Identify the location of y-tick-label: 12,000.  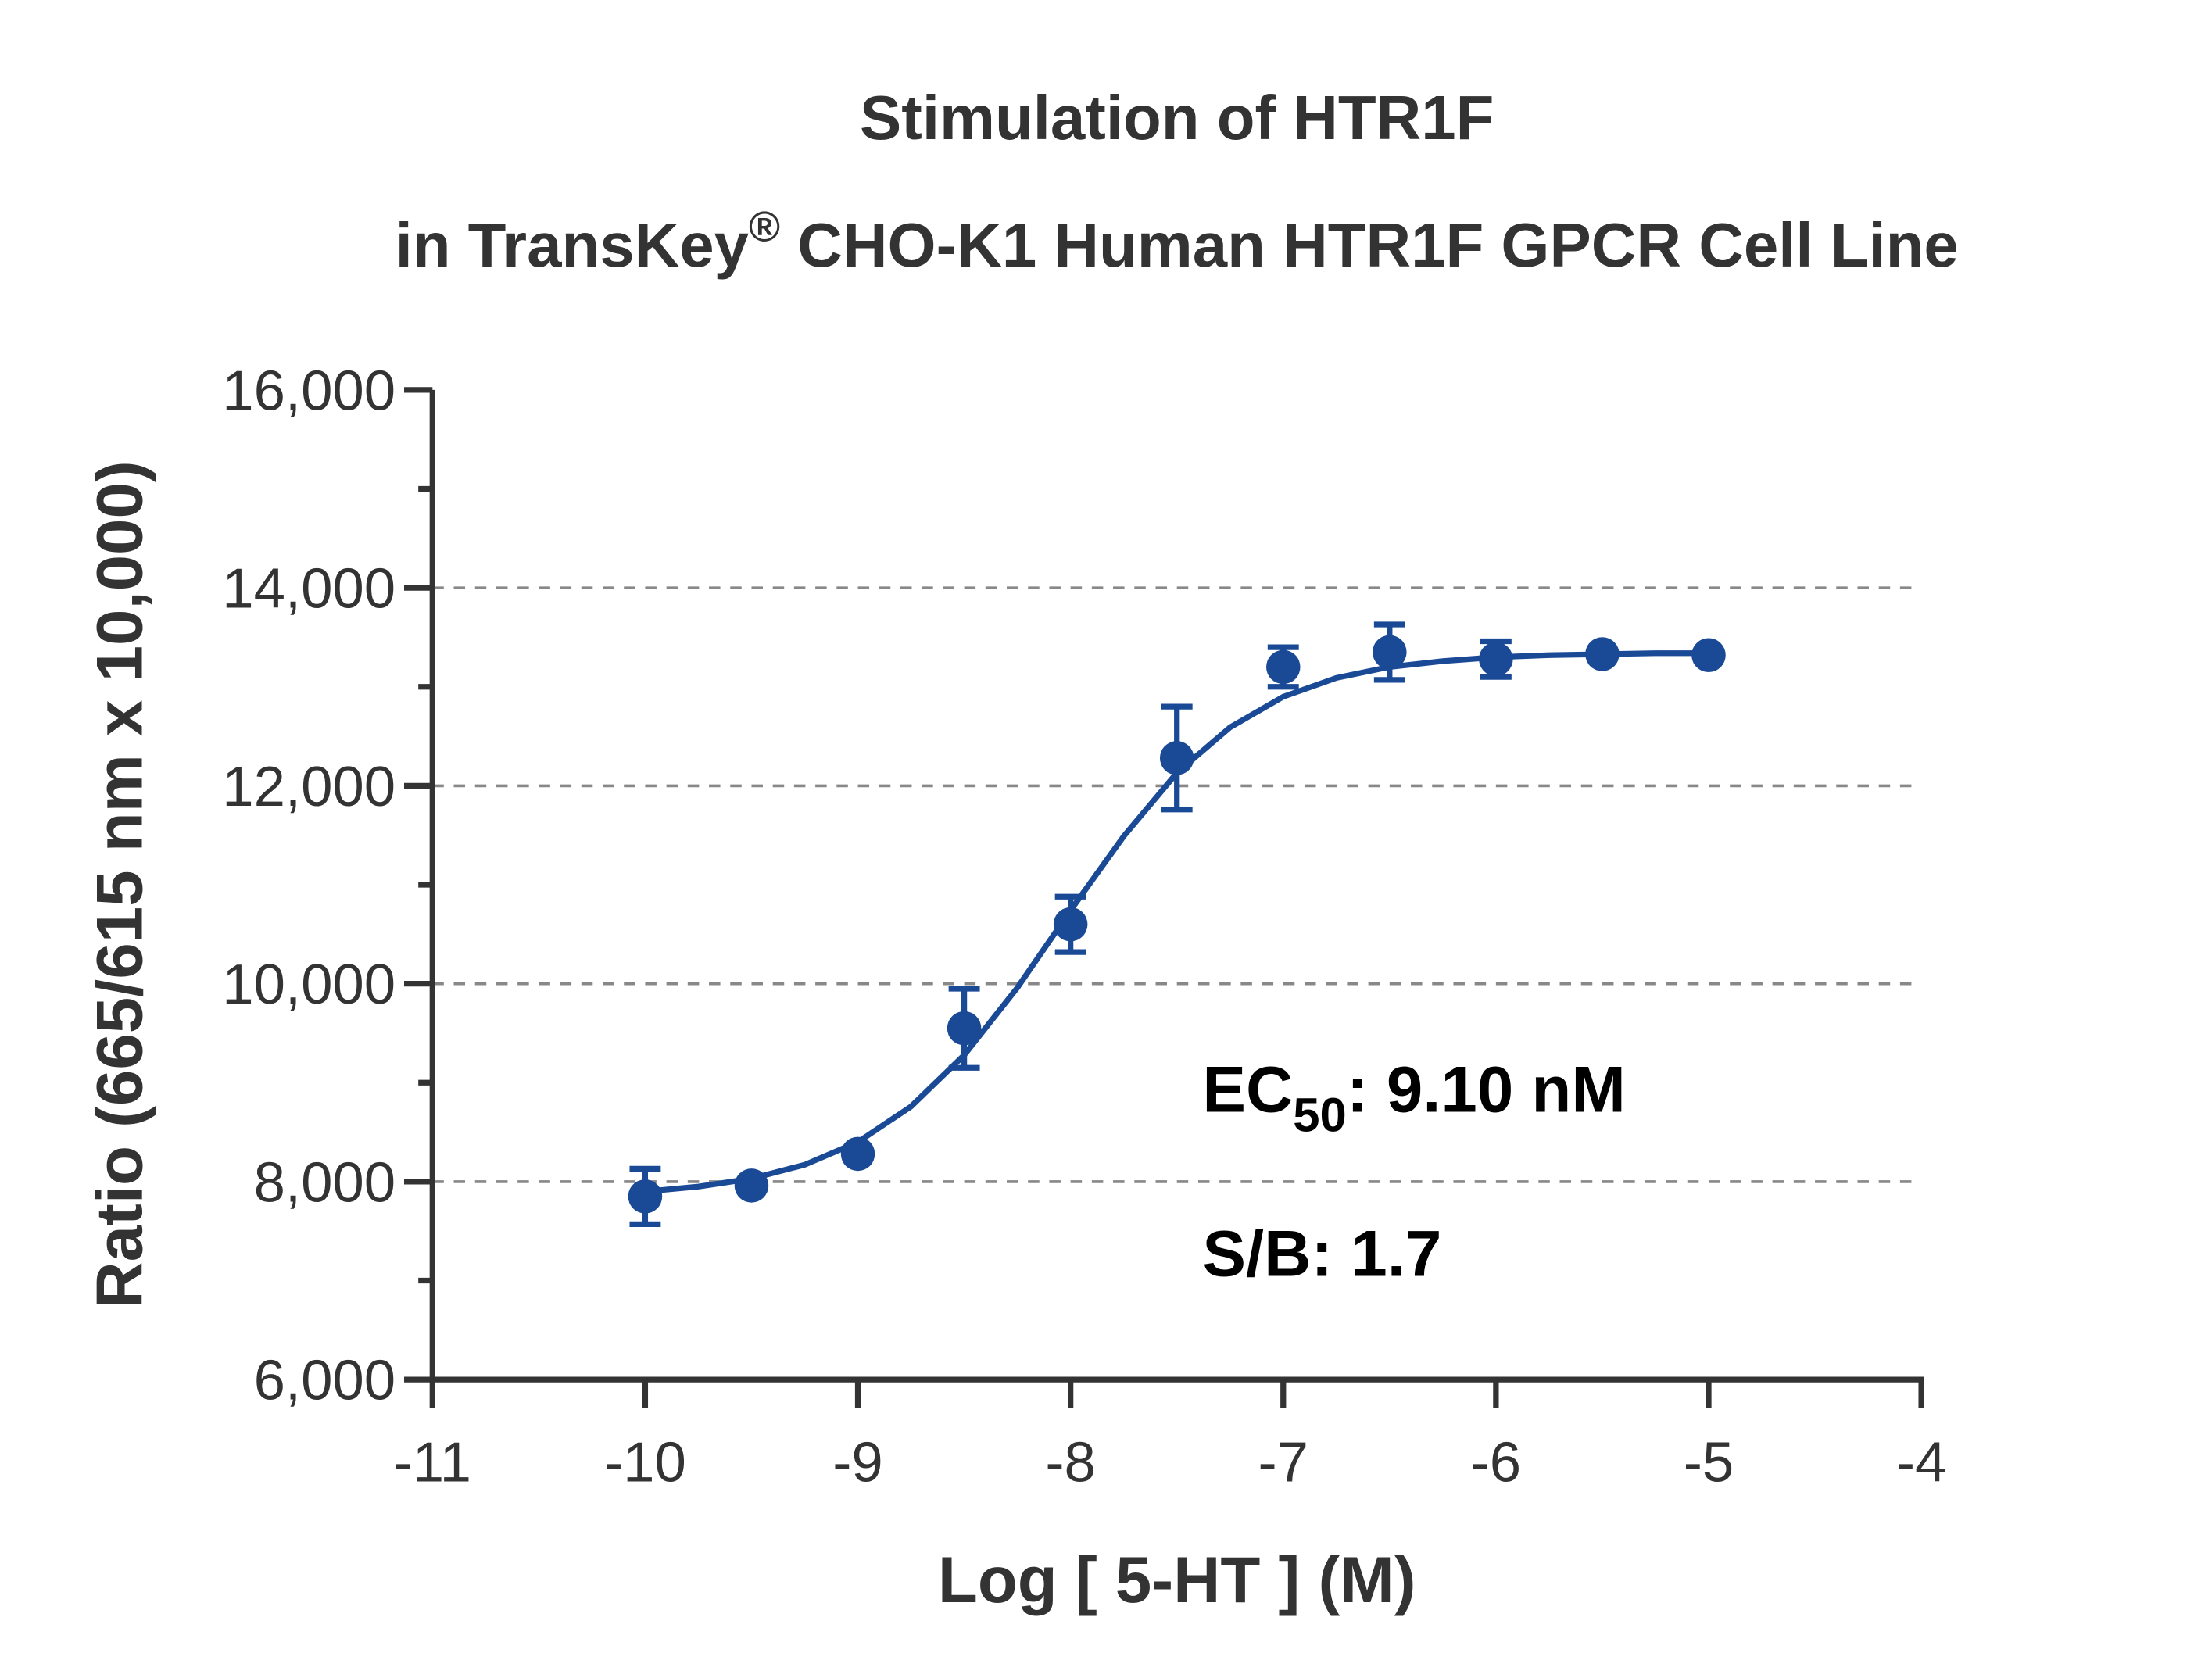
(309, 786).